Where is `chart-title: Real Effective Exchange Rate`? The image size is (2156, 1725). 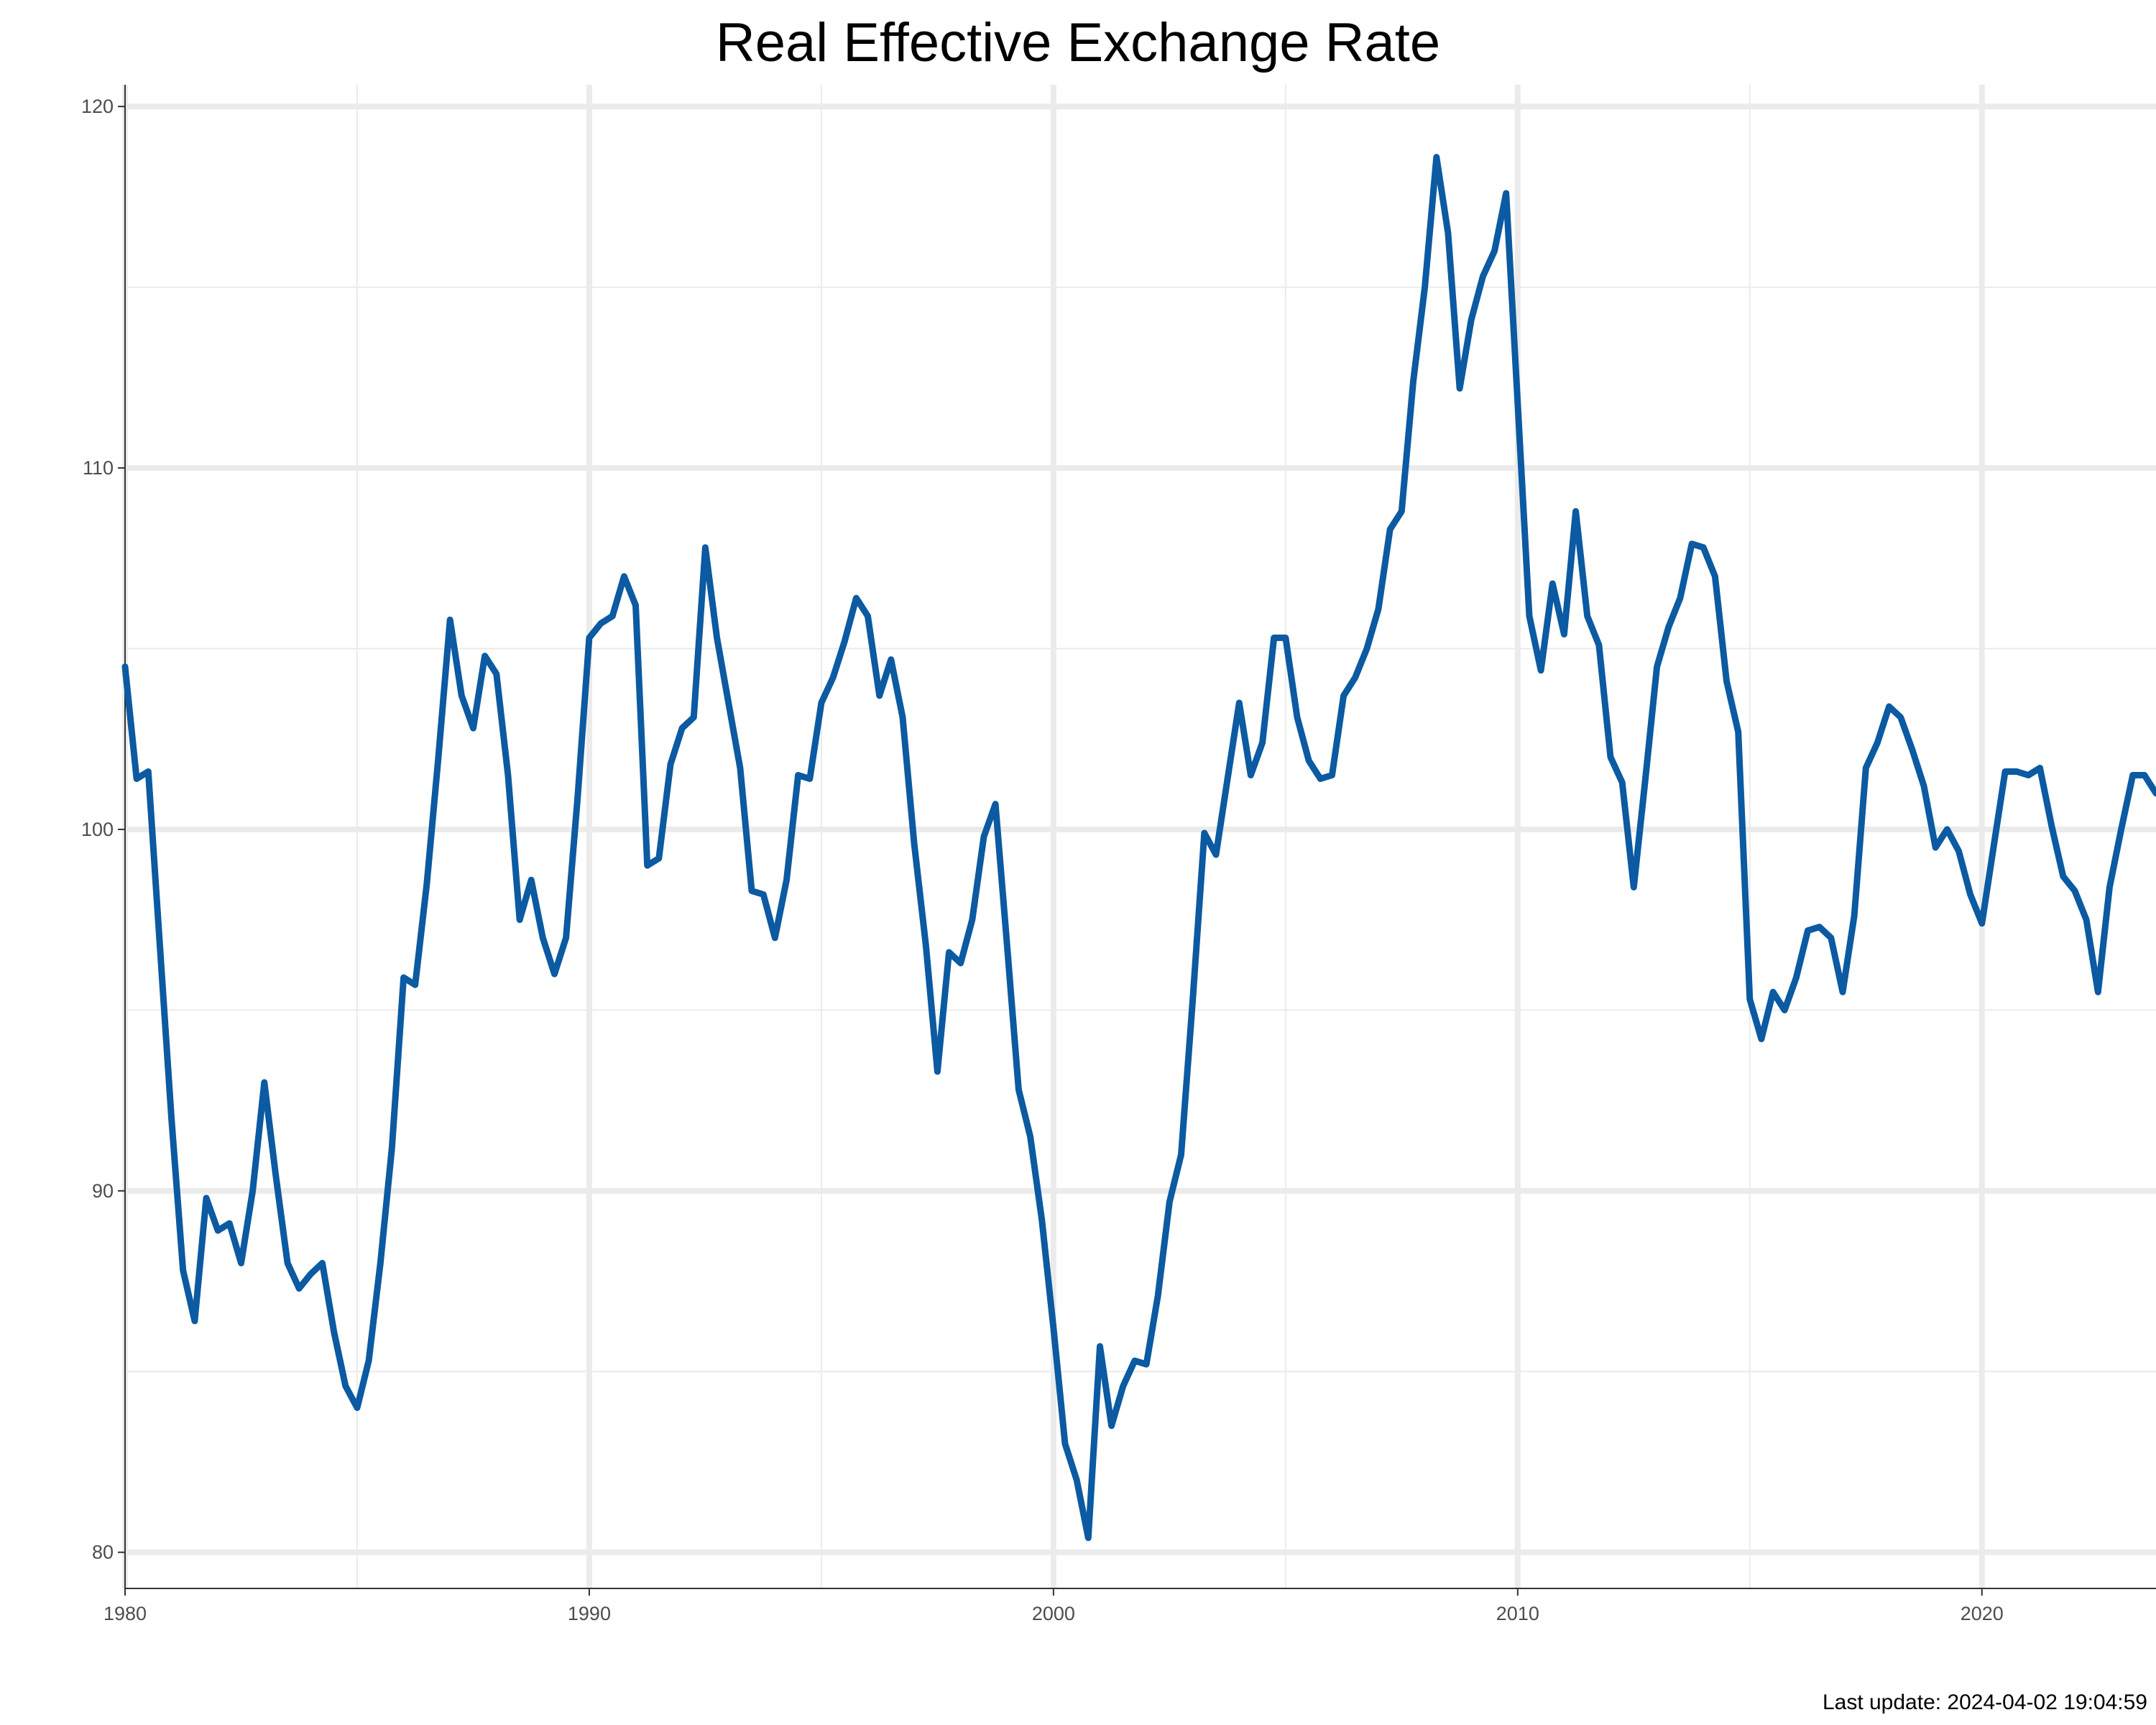
chart-title: Real Effective Exchange Rate is located at coordinates (1078, 42).